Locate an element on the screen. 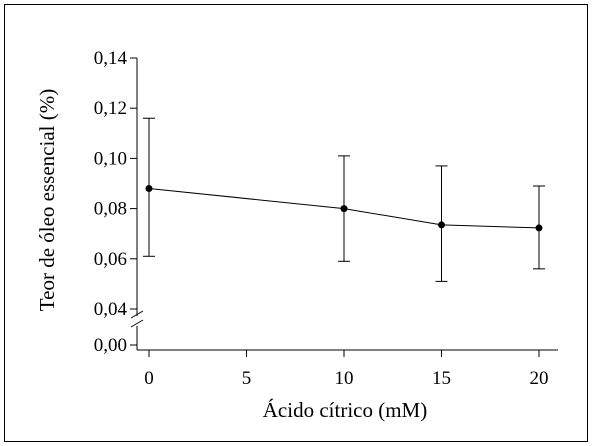  x-tick-label: 0 is located at coordinates (149, 378).